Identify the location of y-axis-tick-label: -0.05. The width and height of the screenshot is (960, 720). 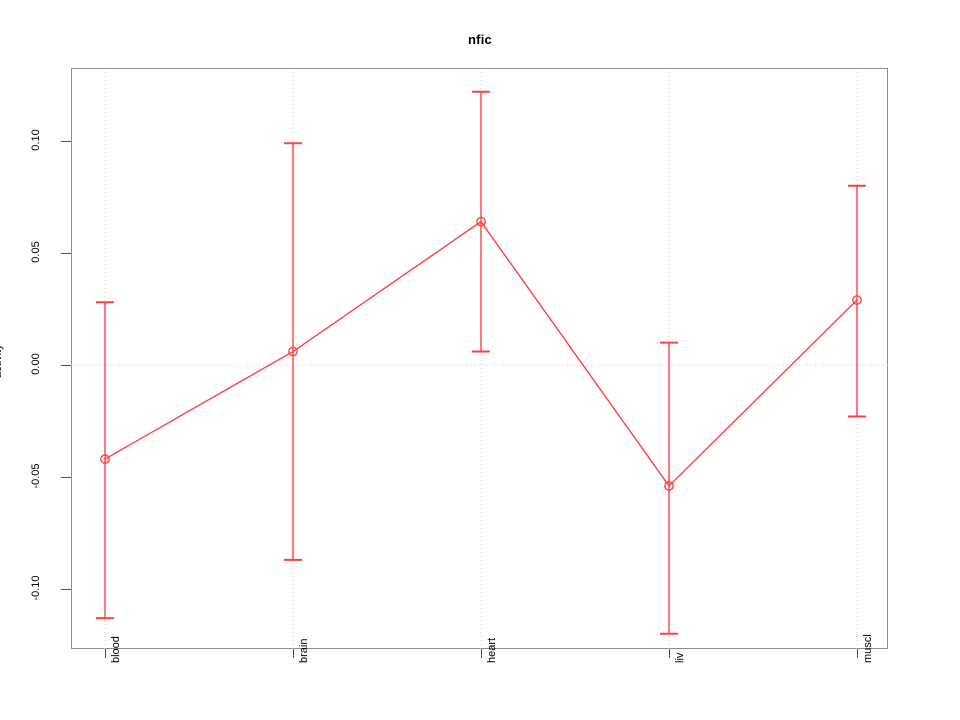
(36, 476).